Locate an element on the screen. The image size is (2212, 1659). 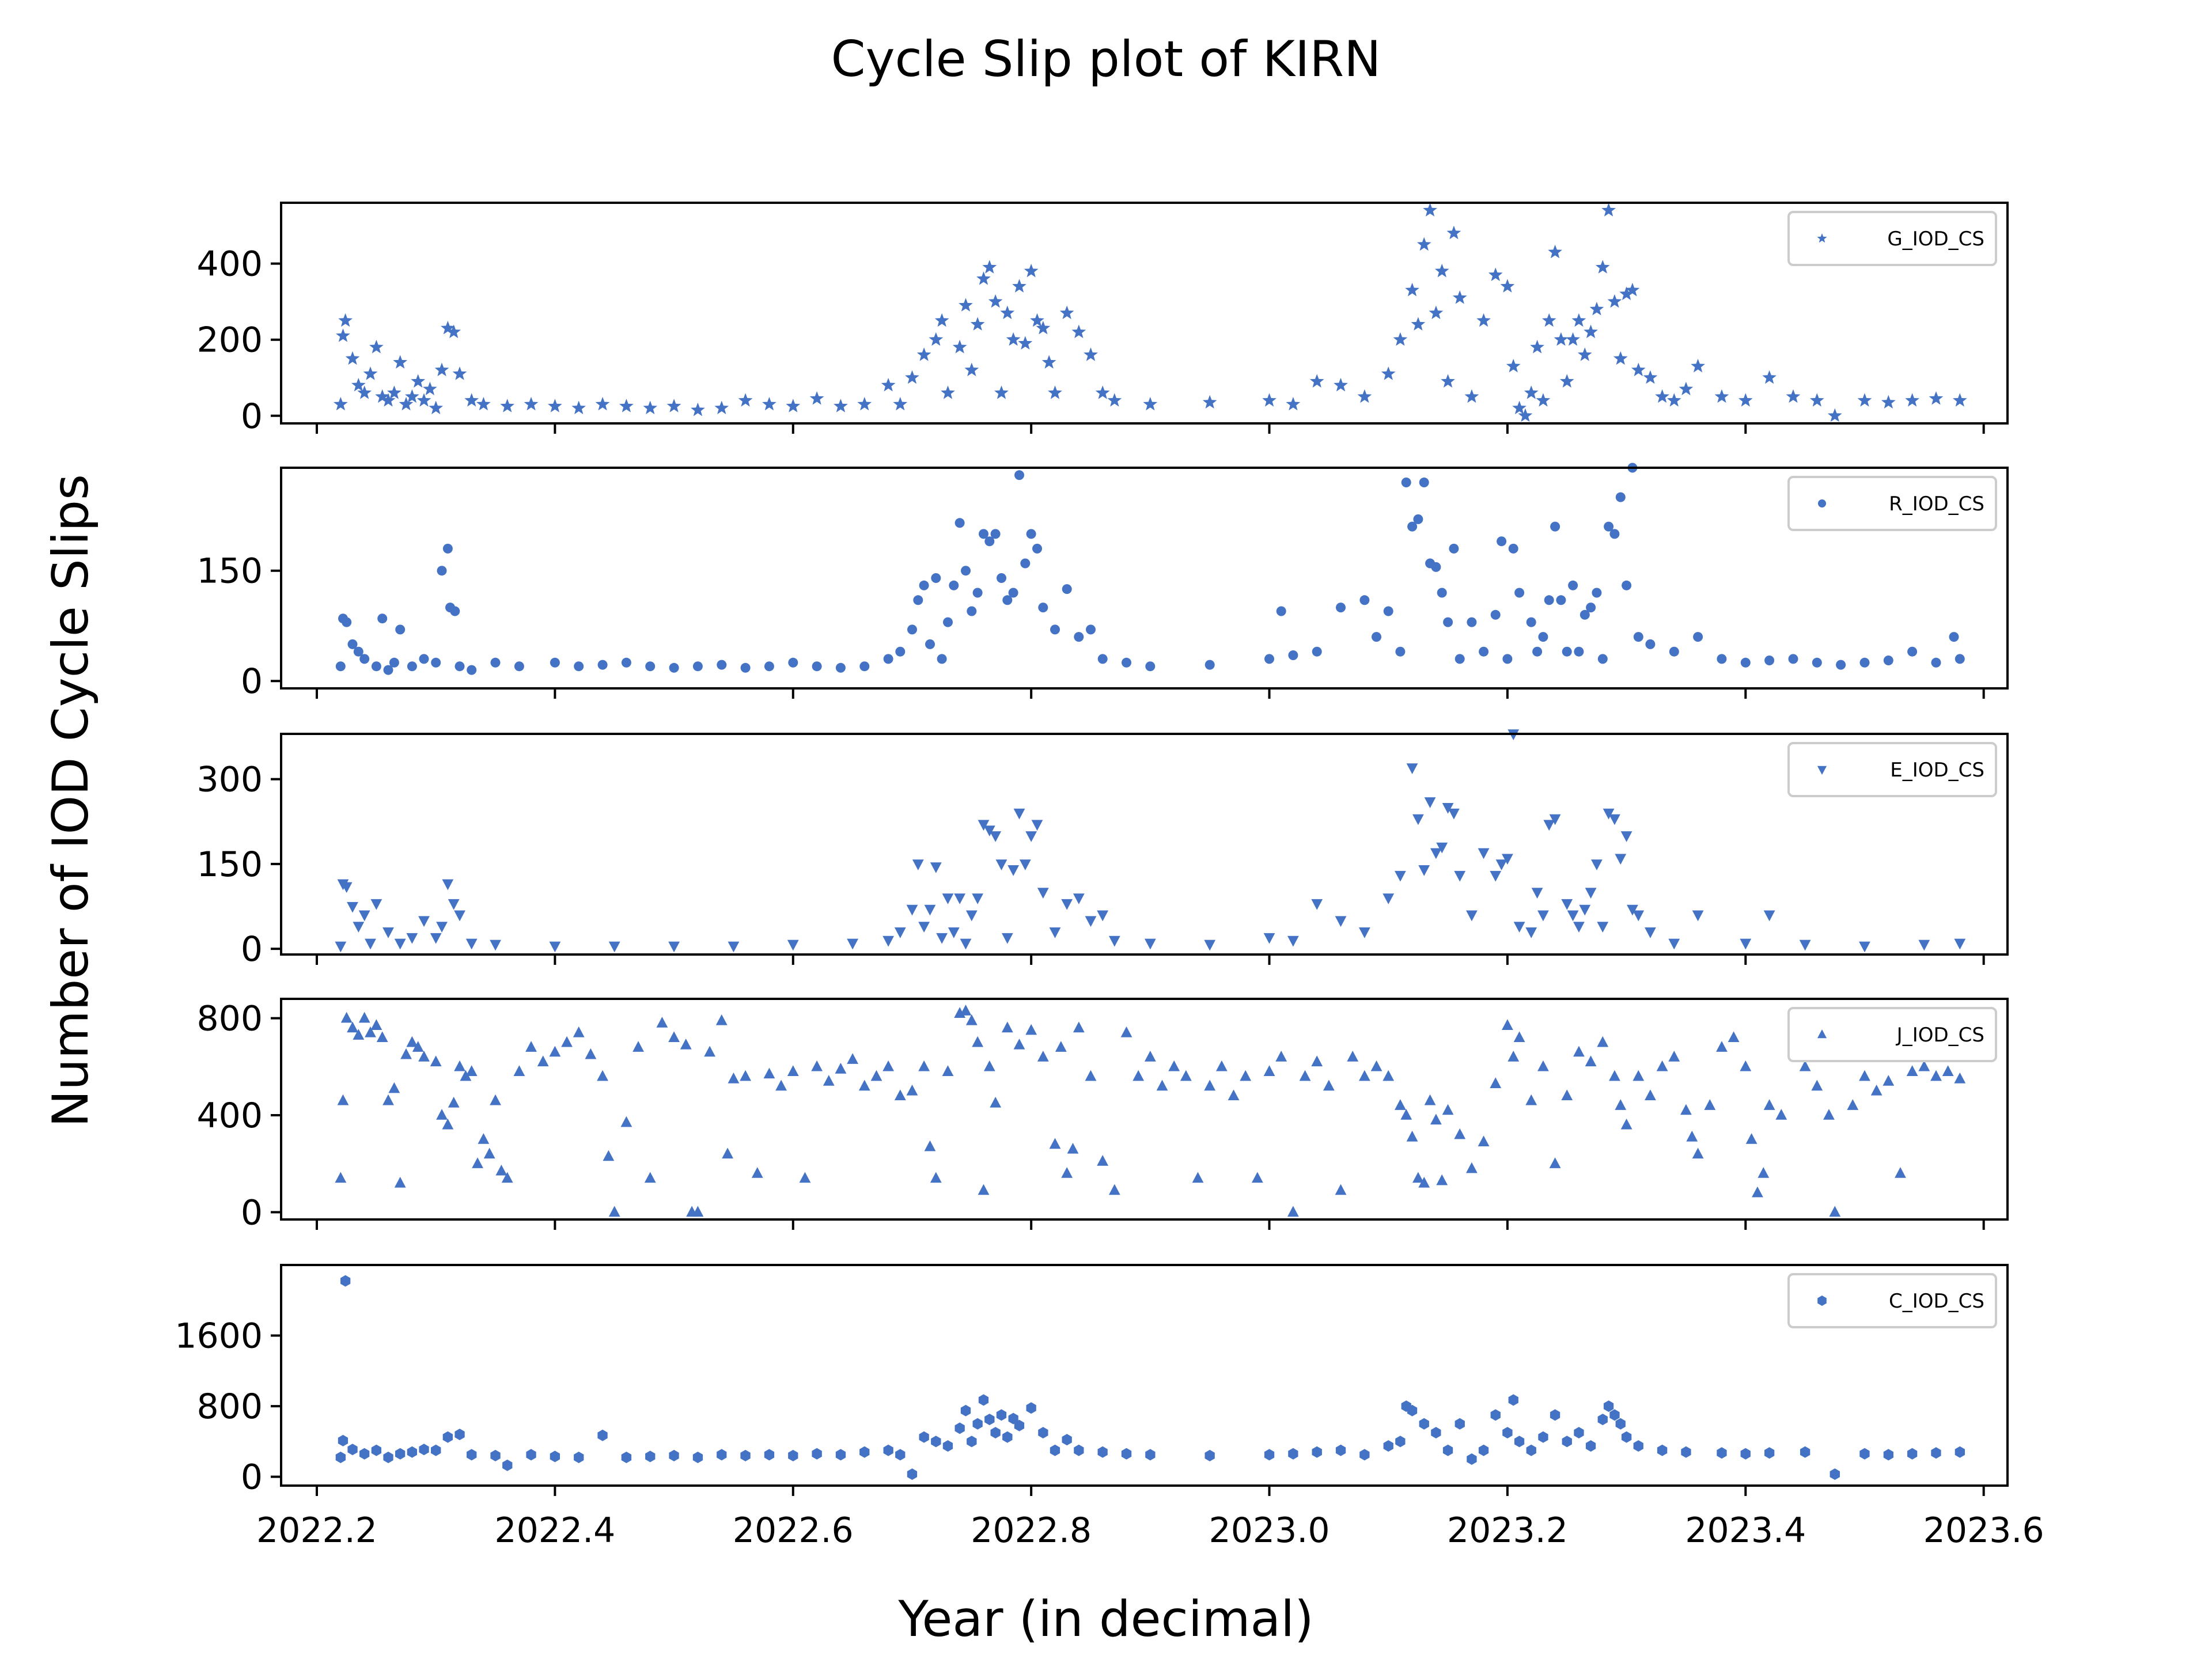
legend: C_IOD_CS is located at coordinates (1892, 1300).